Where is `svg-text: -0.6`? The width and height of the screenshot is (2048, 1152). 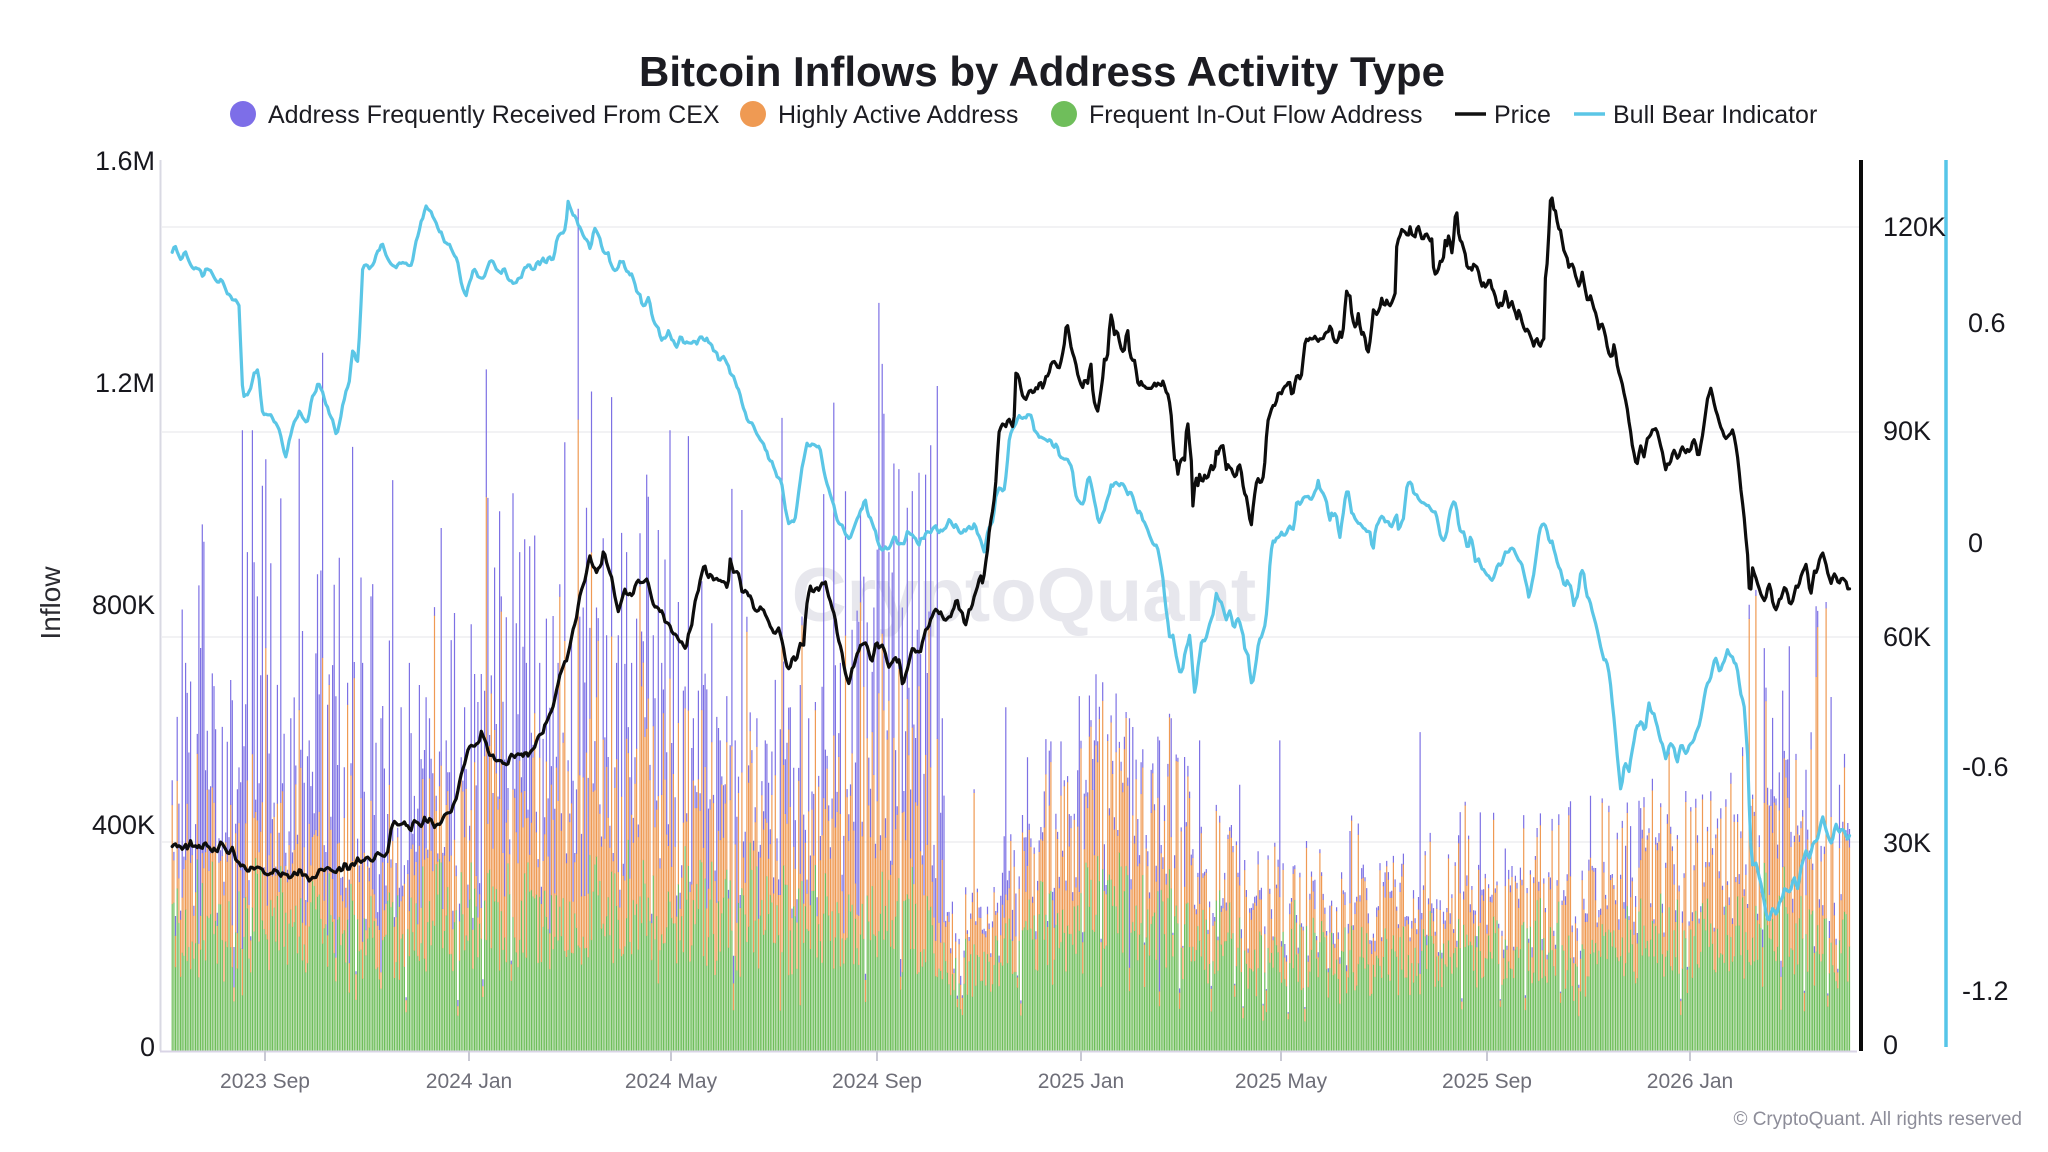
svg-text: -0.6 is located at coordinates (1985, 767).